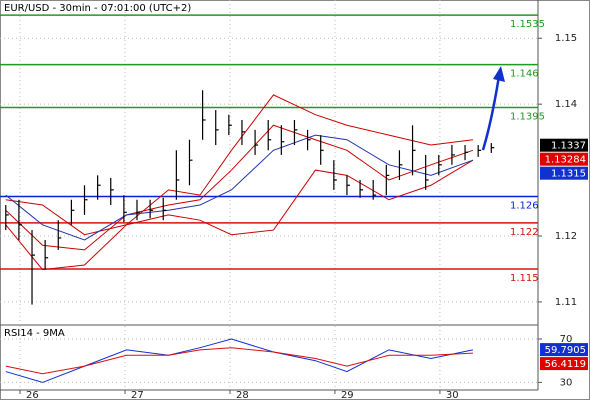 Image resolution: width=590 pixels, height=400 pixels. Describe the element at coordinates (568, 146) in the screenshot. I see `price-tag-label: 1.1337` at that location.